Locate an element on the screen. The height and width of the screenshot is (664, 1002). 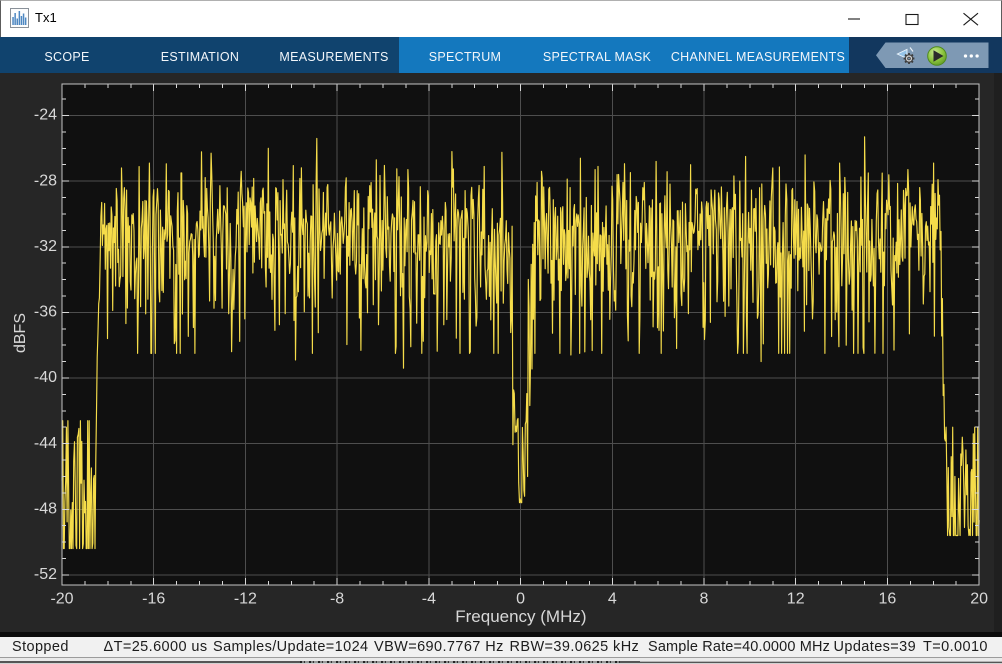
svg-text: 20 is located at coordinates (979, 599).